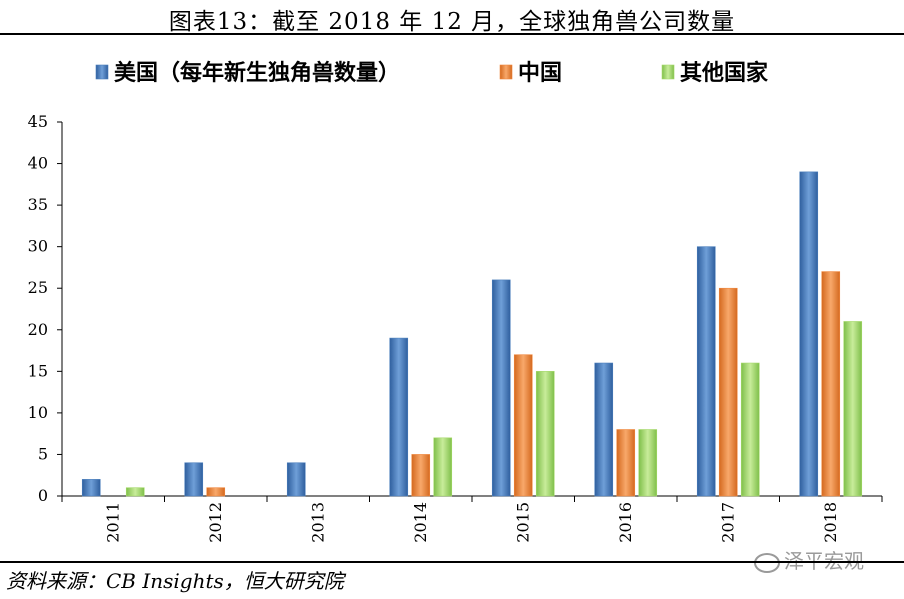 This screenshot has width=904, height=599. Describe the element at coordinates (540, 73) in the screenshot. I see `legend-label: 中国` at that location.